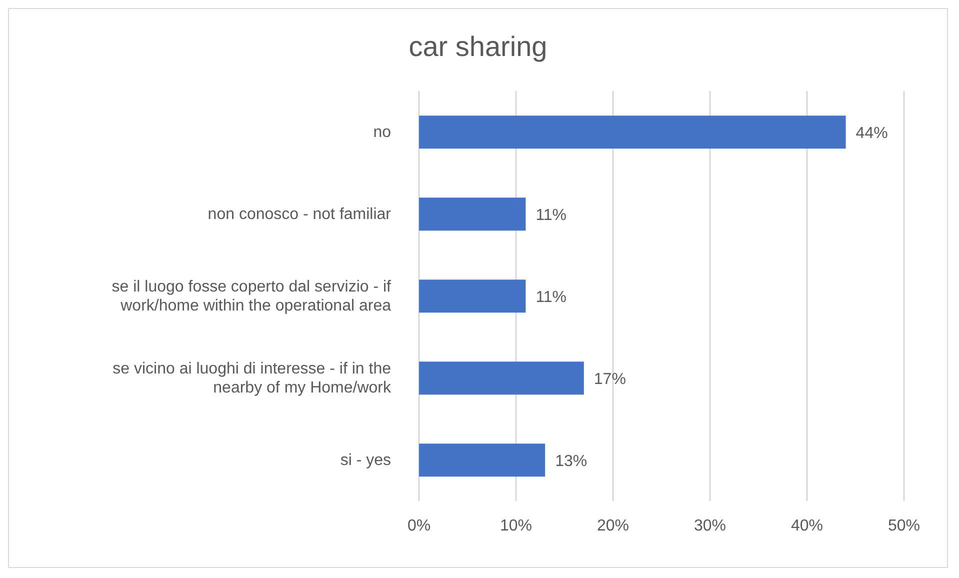  I want to click on y-tick-label: se vicino ai luoghi di interesse - if in the nearby of my Home/work, so click(252, 378).